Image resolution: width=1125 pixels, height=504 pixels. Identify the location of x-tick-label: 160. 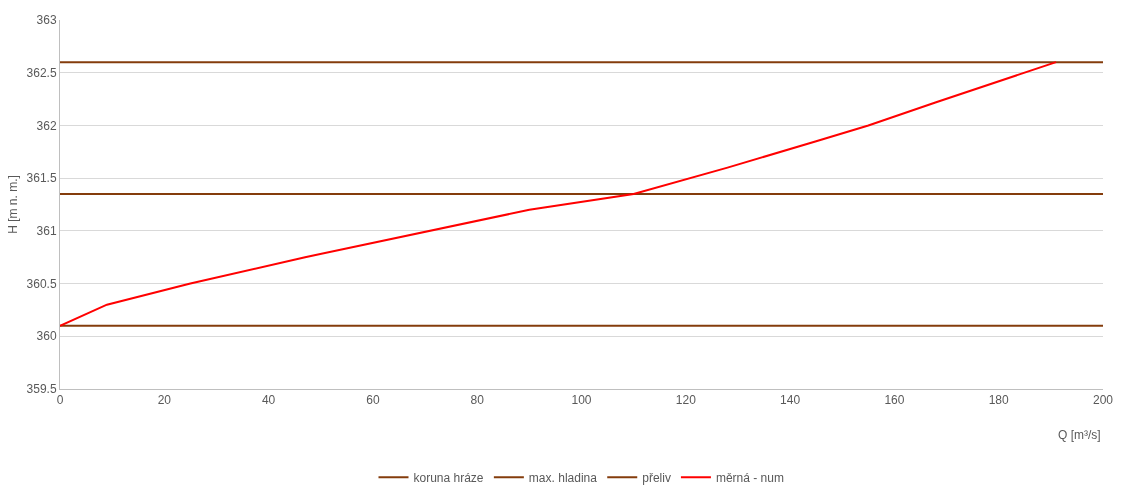
(894, 400).